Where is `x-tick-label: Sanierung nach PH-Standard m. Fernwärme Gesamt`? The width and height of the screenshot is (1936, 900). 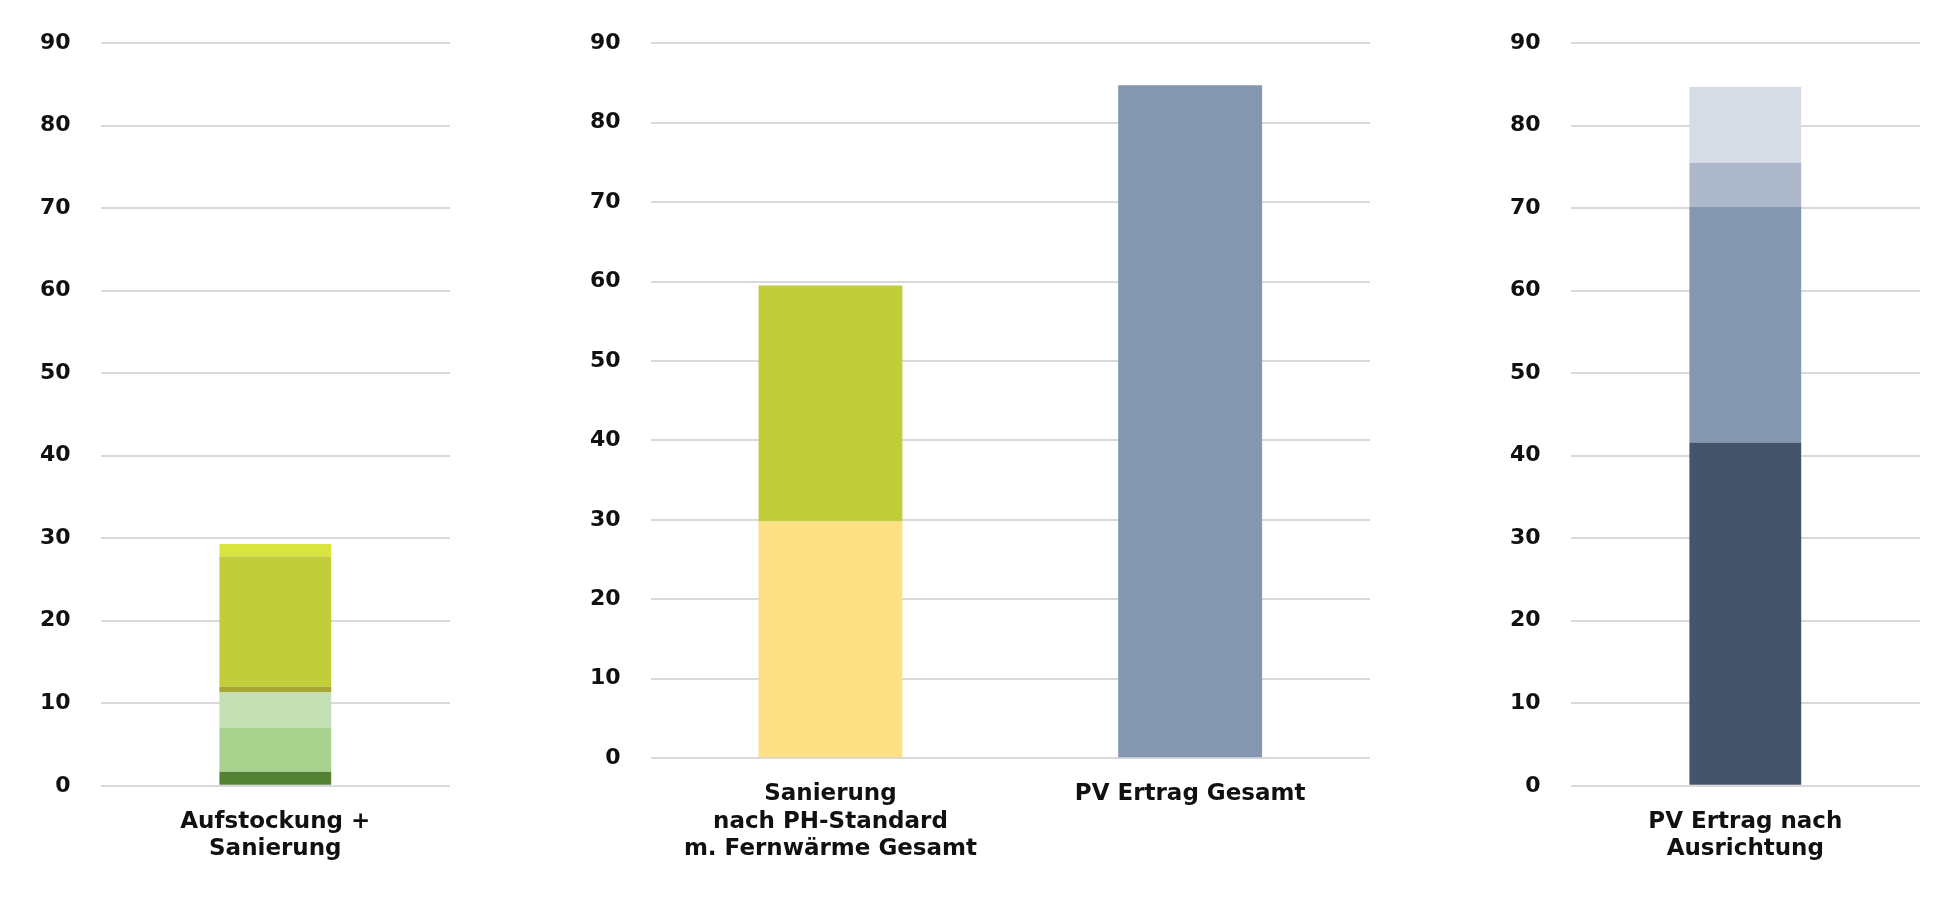
x-tick-label: Sanierung nach PH-Standard m. Fernwärme Gesamt is located at coordinates (830, 819).